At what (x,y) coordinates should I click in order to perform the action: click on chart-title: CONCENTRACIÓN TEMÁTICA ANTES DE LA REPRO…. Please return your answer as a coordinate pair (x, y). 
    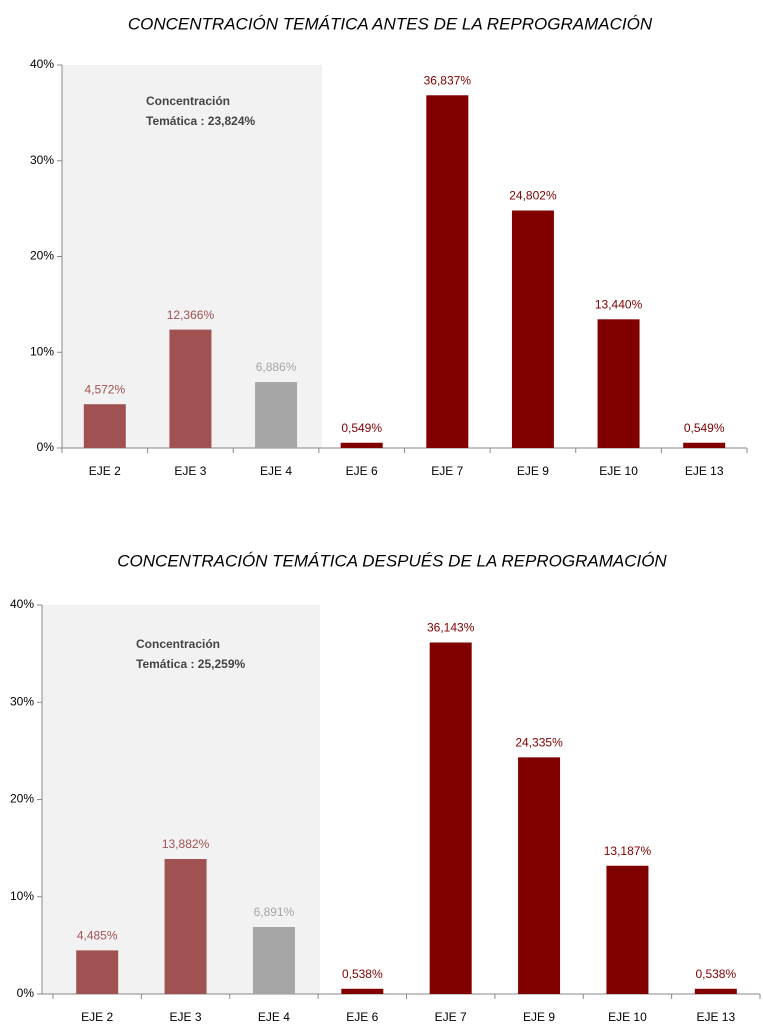
    Looking at the image, I should click on (390, 23).